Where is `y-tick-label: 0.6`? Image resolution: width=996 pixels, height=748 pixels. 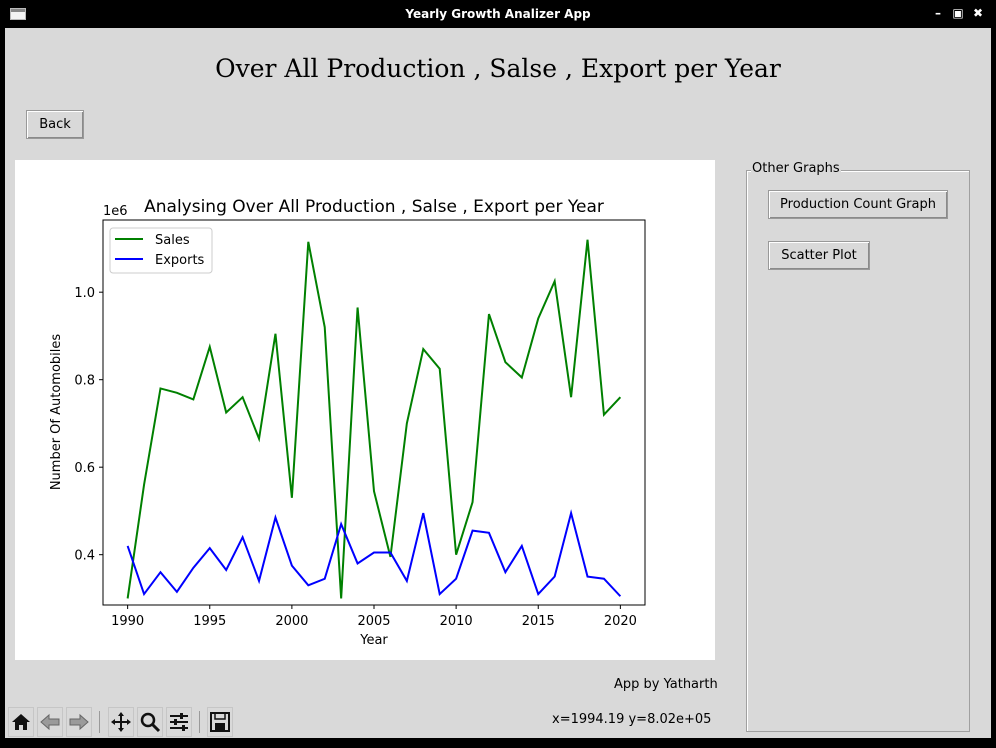 y-tick-label: 0.6 is located at coordinates (84, 468).